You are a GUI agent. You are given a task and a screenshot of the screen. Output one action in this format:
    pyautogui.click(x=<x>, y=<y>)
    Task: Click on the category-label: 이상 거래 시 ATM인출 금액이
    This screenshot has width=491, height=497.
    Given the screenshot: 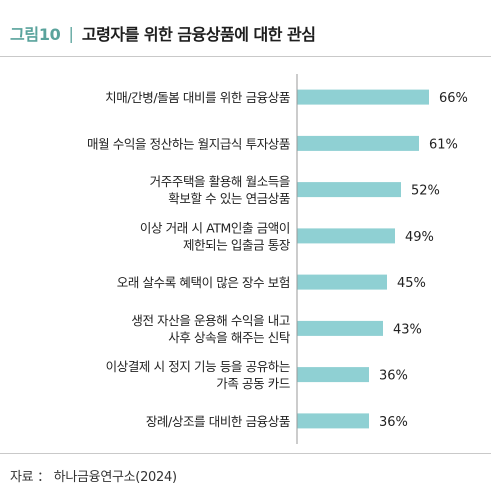 What is the action you would take?
    pyautogui.click(x=215, y=227)
    